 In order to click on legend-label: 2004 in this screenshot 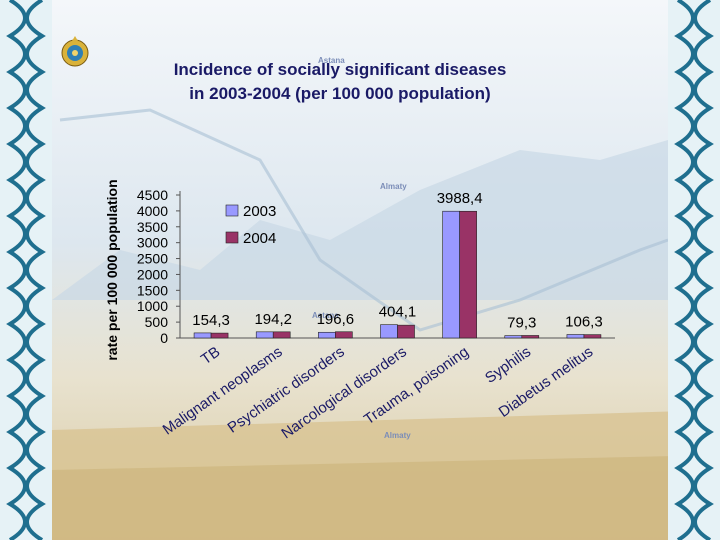, I will do `click(259, 238)`.